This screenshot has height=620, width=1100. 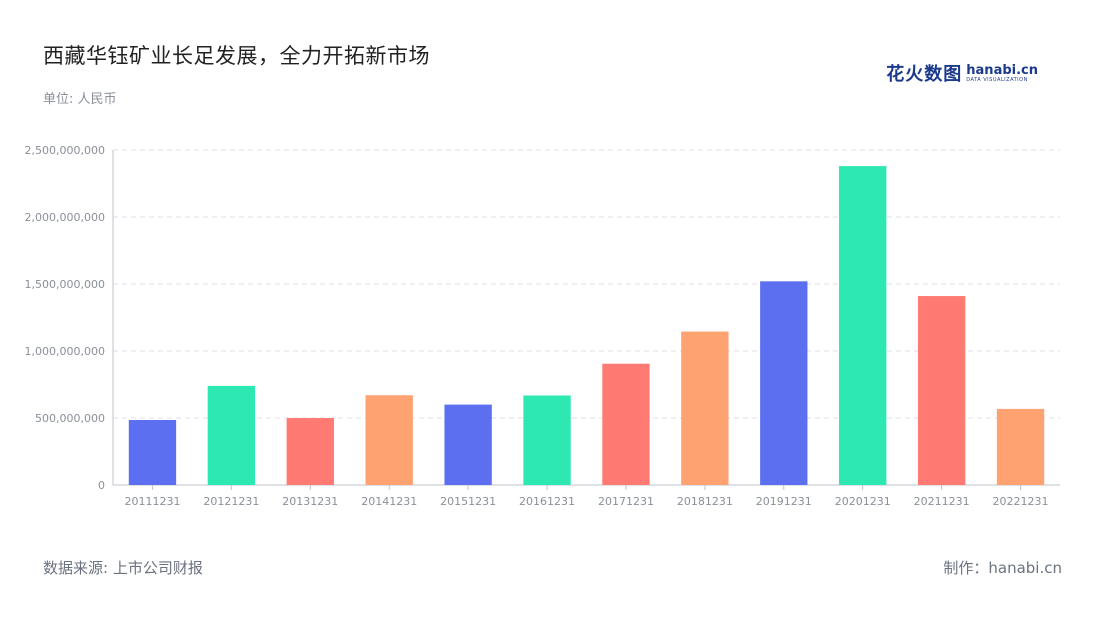 I want to click on x-tick-label: 20191231, so click(x=784, y=501).